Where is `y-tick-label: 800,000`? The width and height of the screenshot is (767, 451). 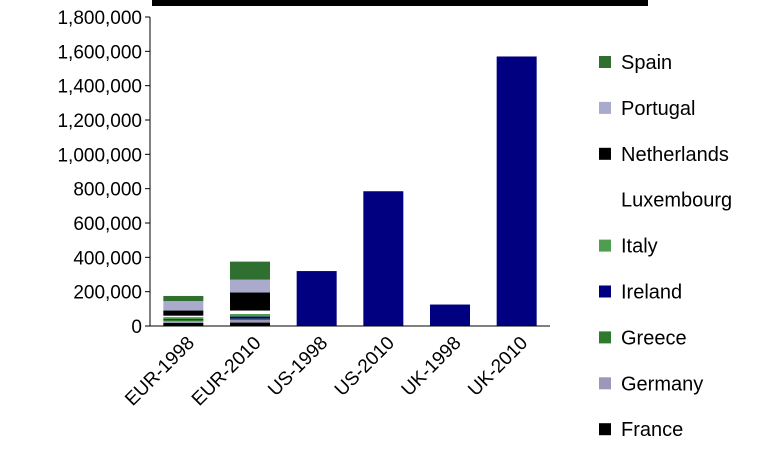 y-tick-label: 800,000 is located at coordinates (107, 190).